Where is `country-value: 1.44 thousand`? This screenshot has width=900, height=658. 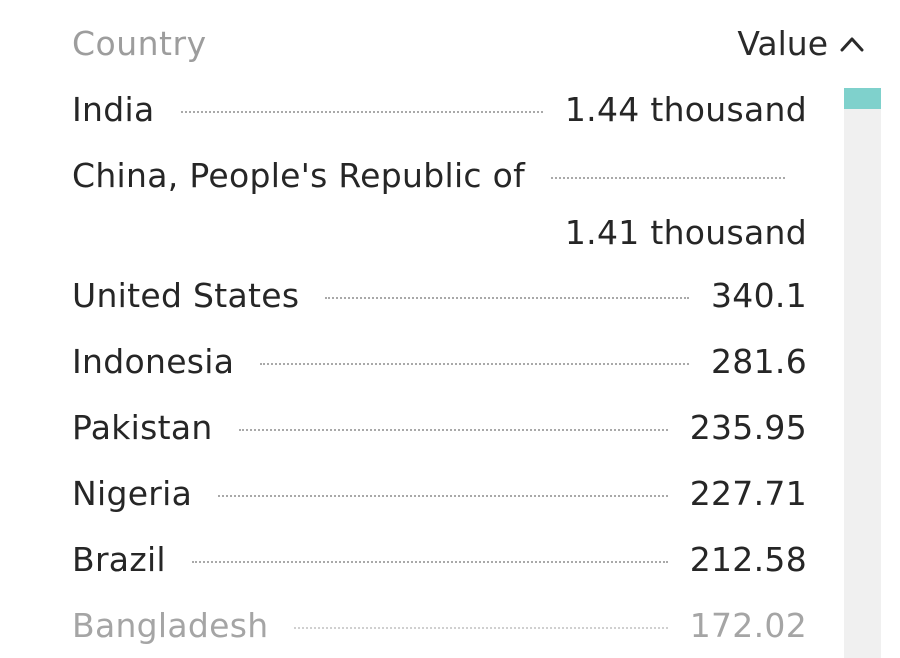
country-value: 1.44 thousand is located at coordinates (685, 109).